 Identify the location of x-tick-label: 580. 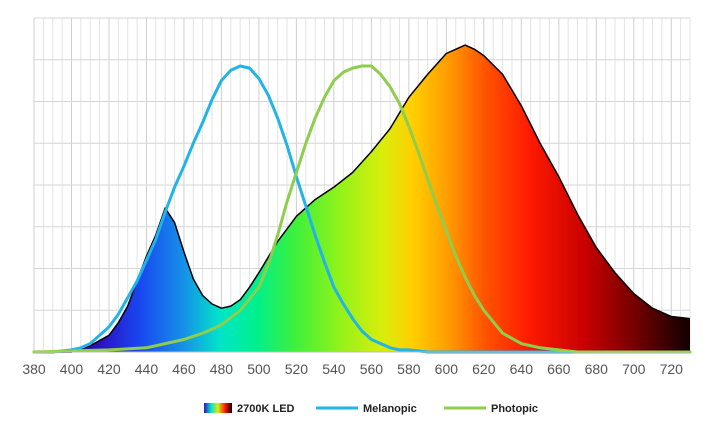
(409, 369).